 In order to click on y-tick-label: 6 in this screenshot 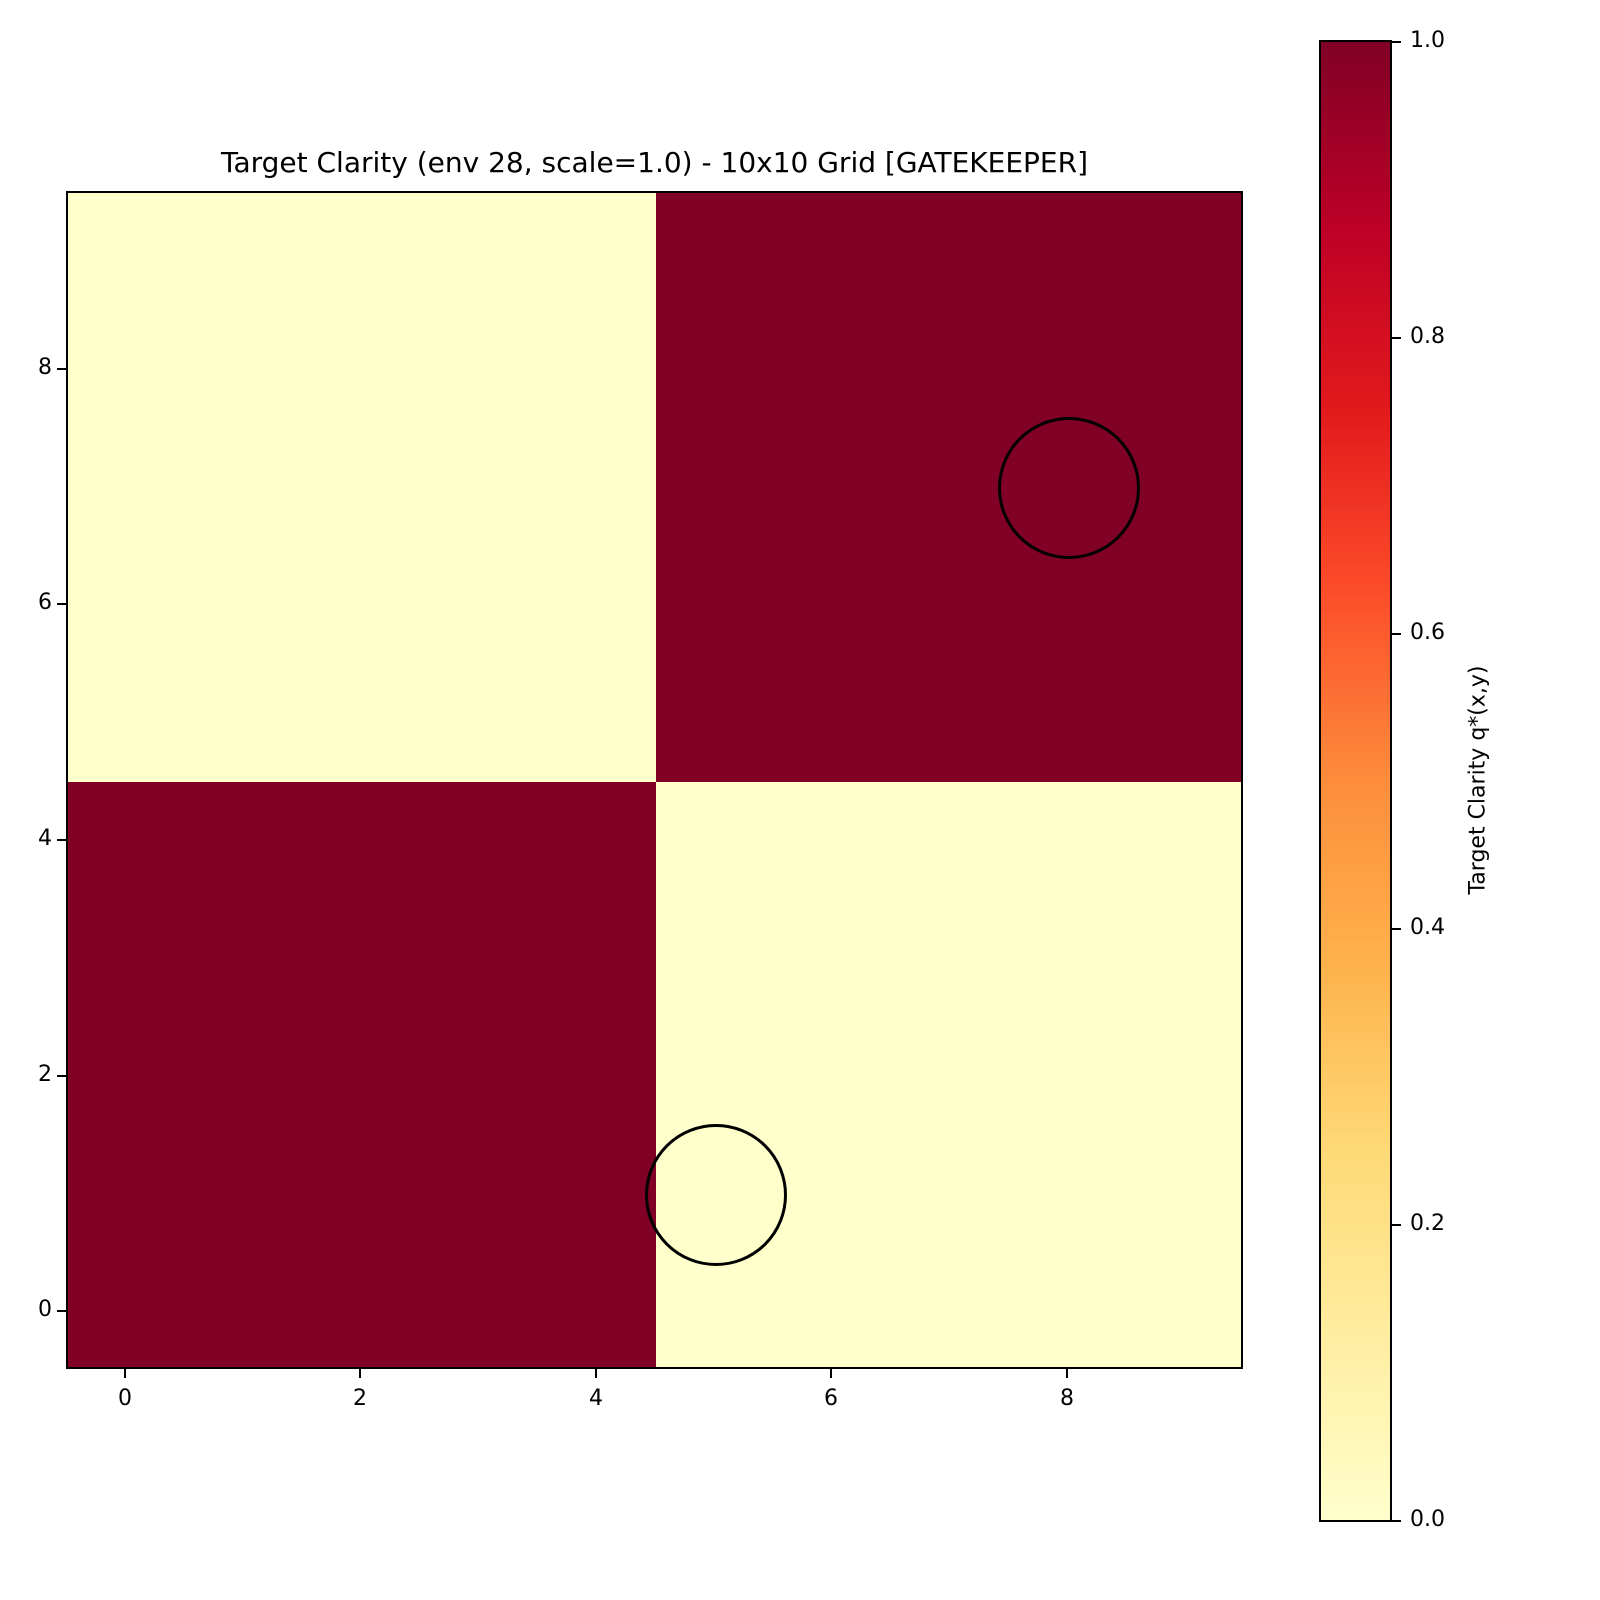, I will do `click(45, 602)`.